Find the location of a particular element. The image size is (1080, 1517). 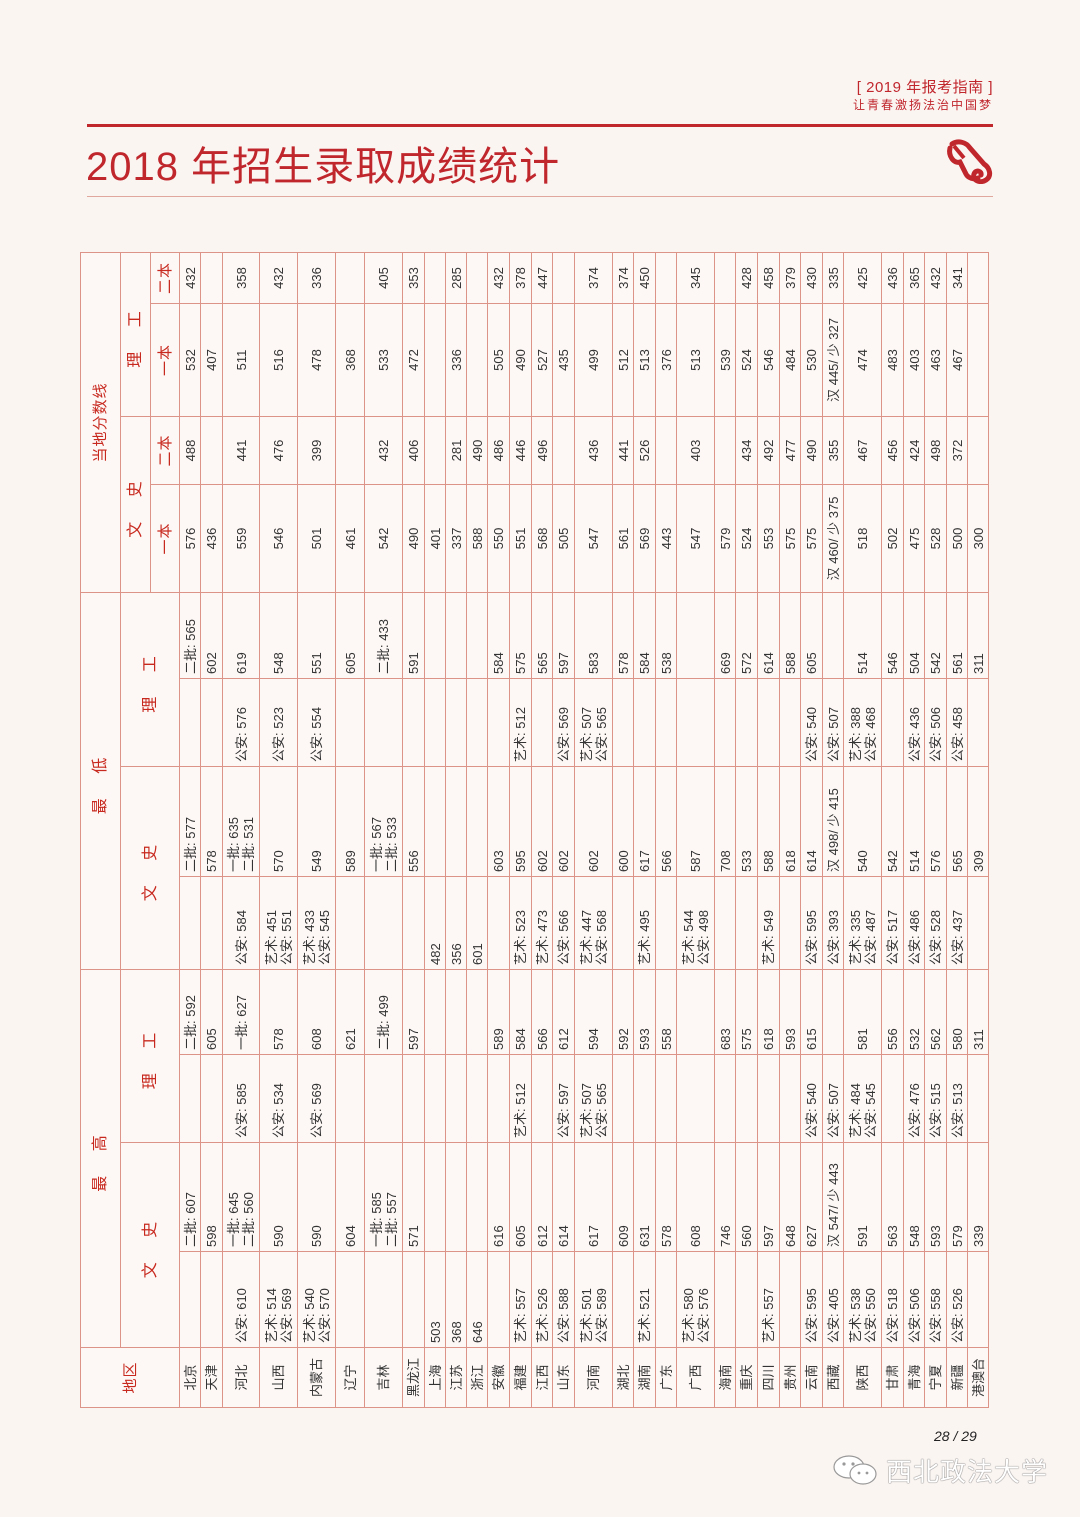

score-line: 公安: 550 is located at coordinates (870, 1315).